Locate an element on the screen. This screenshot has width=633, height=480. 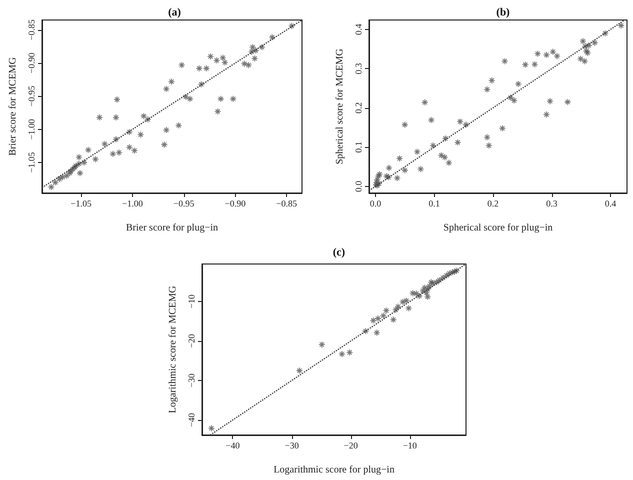
y-axis-title: Brier score for MCEMG is located at coordinates (13, 106).